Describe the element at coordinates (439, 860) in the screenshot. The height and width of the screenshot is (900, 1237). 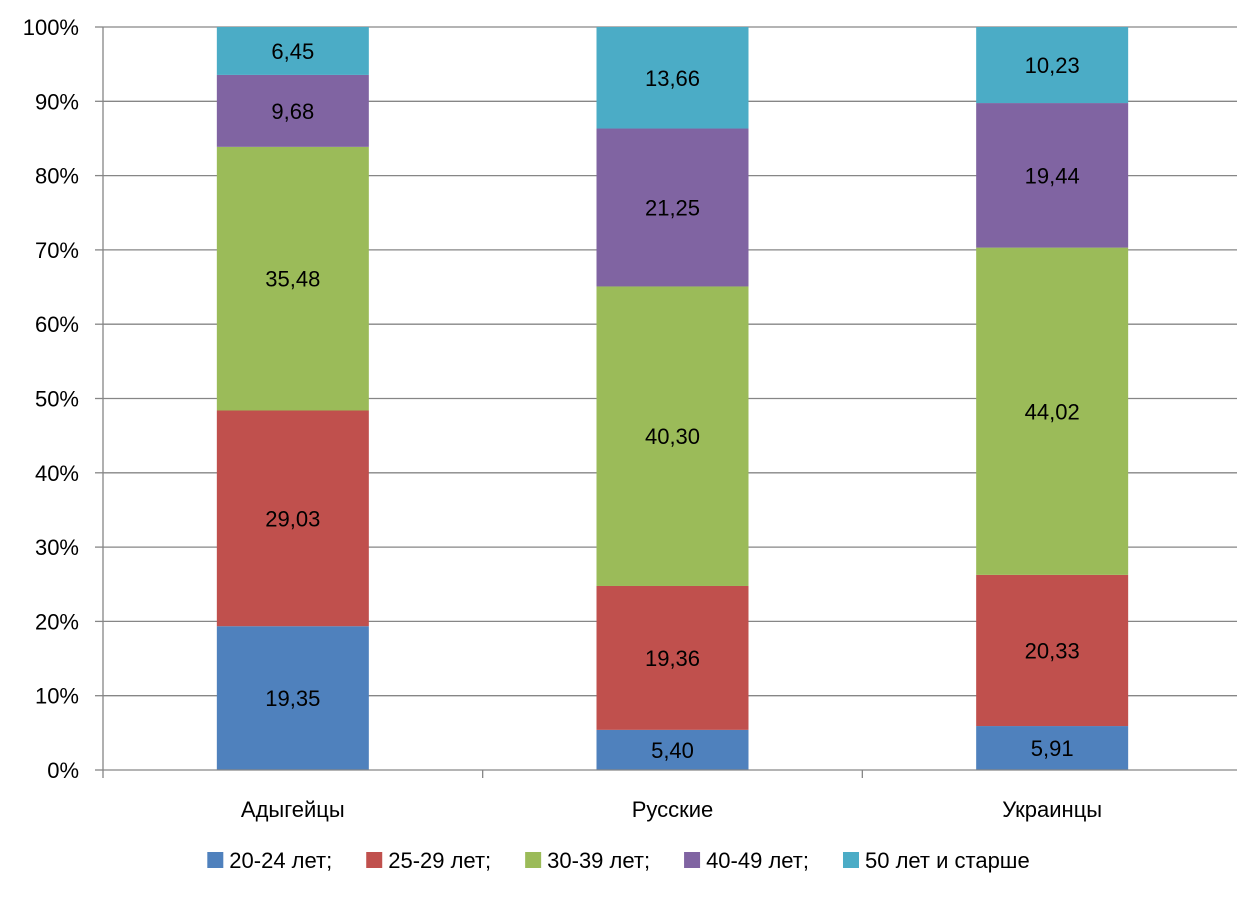
I see `legend-label: 25-29 лет;` at that location.